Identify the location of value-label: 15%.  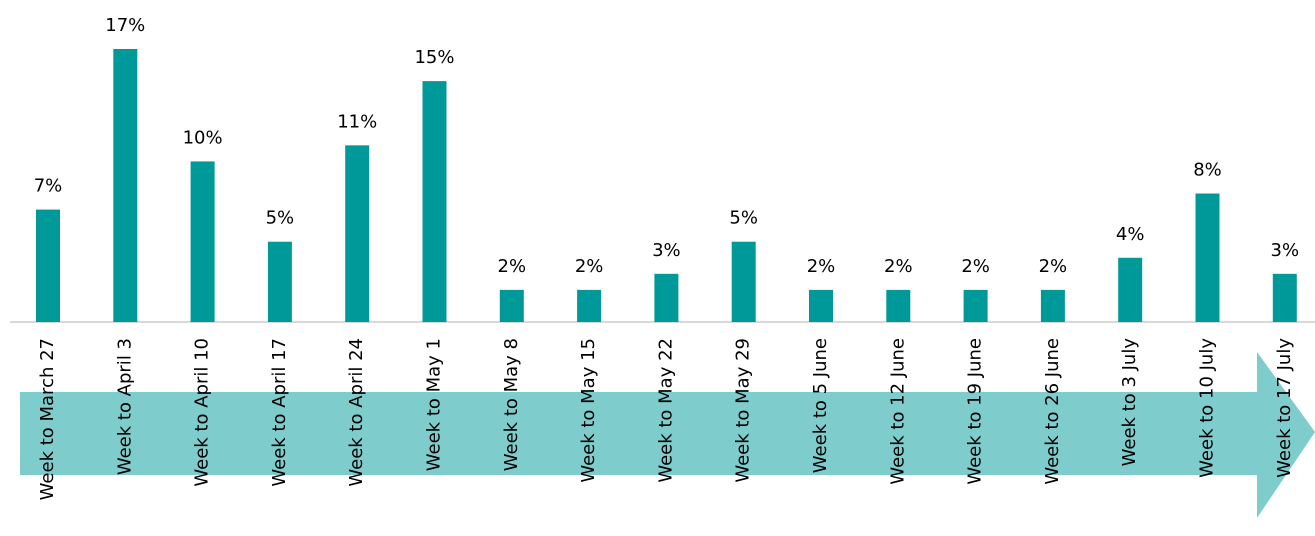
(434, 57).